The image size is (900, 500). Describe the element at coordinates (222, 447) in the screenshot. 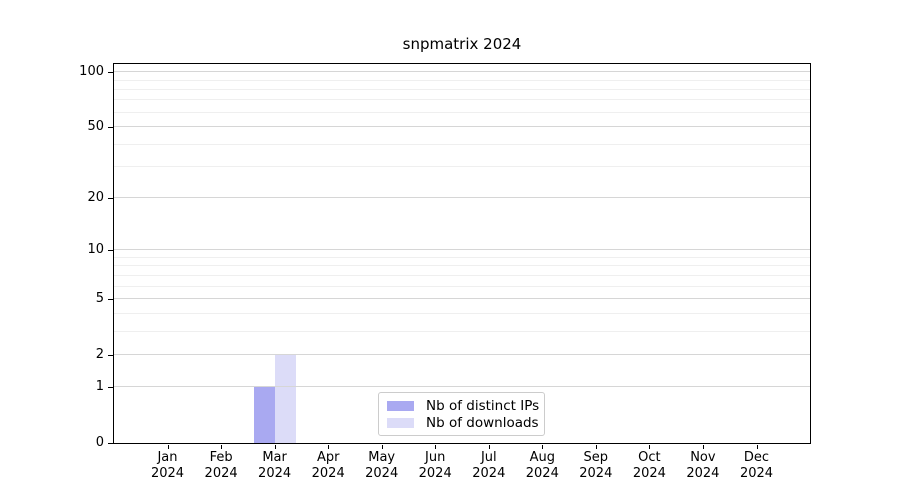

I see `x-tick-feb` at that location.